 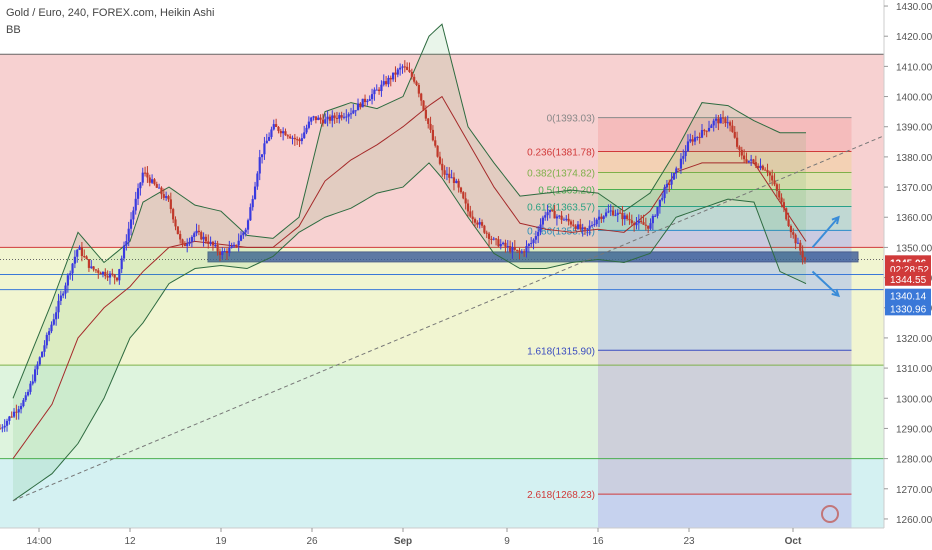 What do you see at coordinates (914, 429) in the screenshot?
I see `price-tick-label-14: 1290.00` at bounding box center [914, 429].